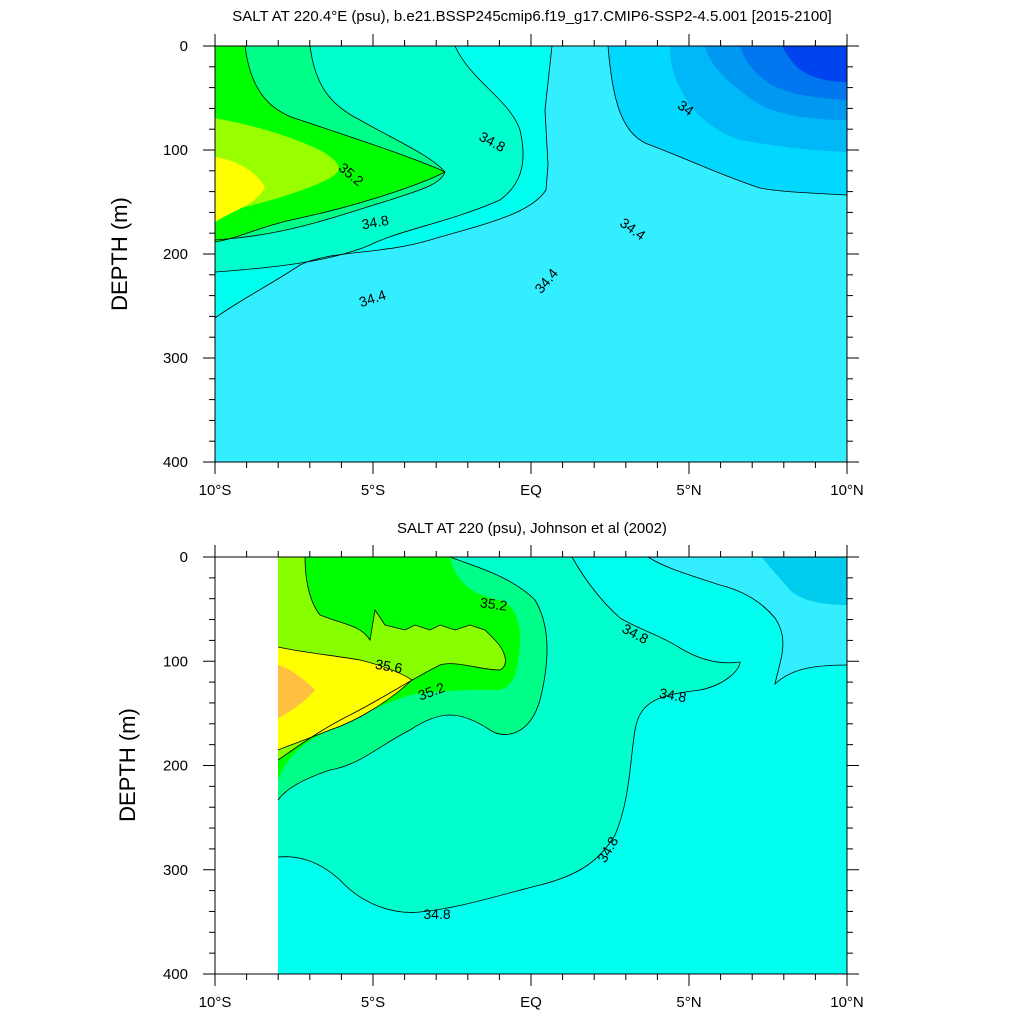 This screenshot has height=1024, width=1024. I want to click on top-line-b, so click(369, 159).